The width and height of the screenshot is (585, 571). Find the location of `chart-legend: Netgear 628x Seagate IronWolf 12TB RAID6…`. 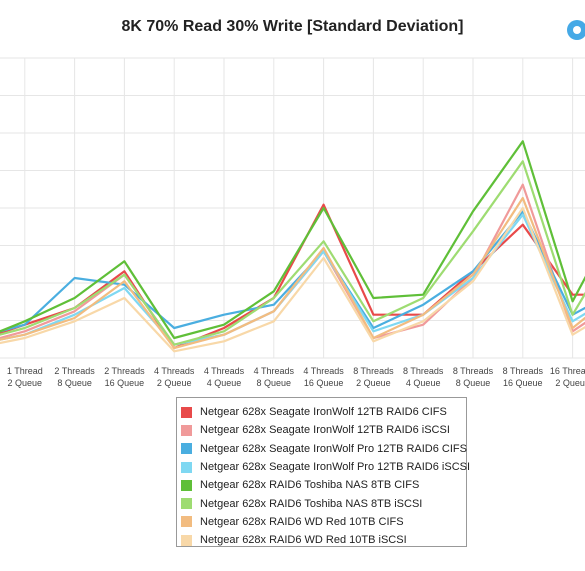

chart-legend: Netgear 628x Seagate IronWolf 12TB RAID6… is located at coordinates (323, 473).